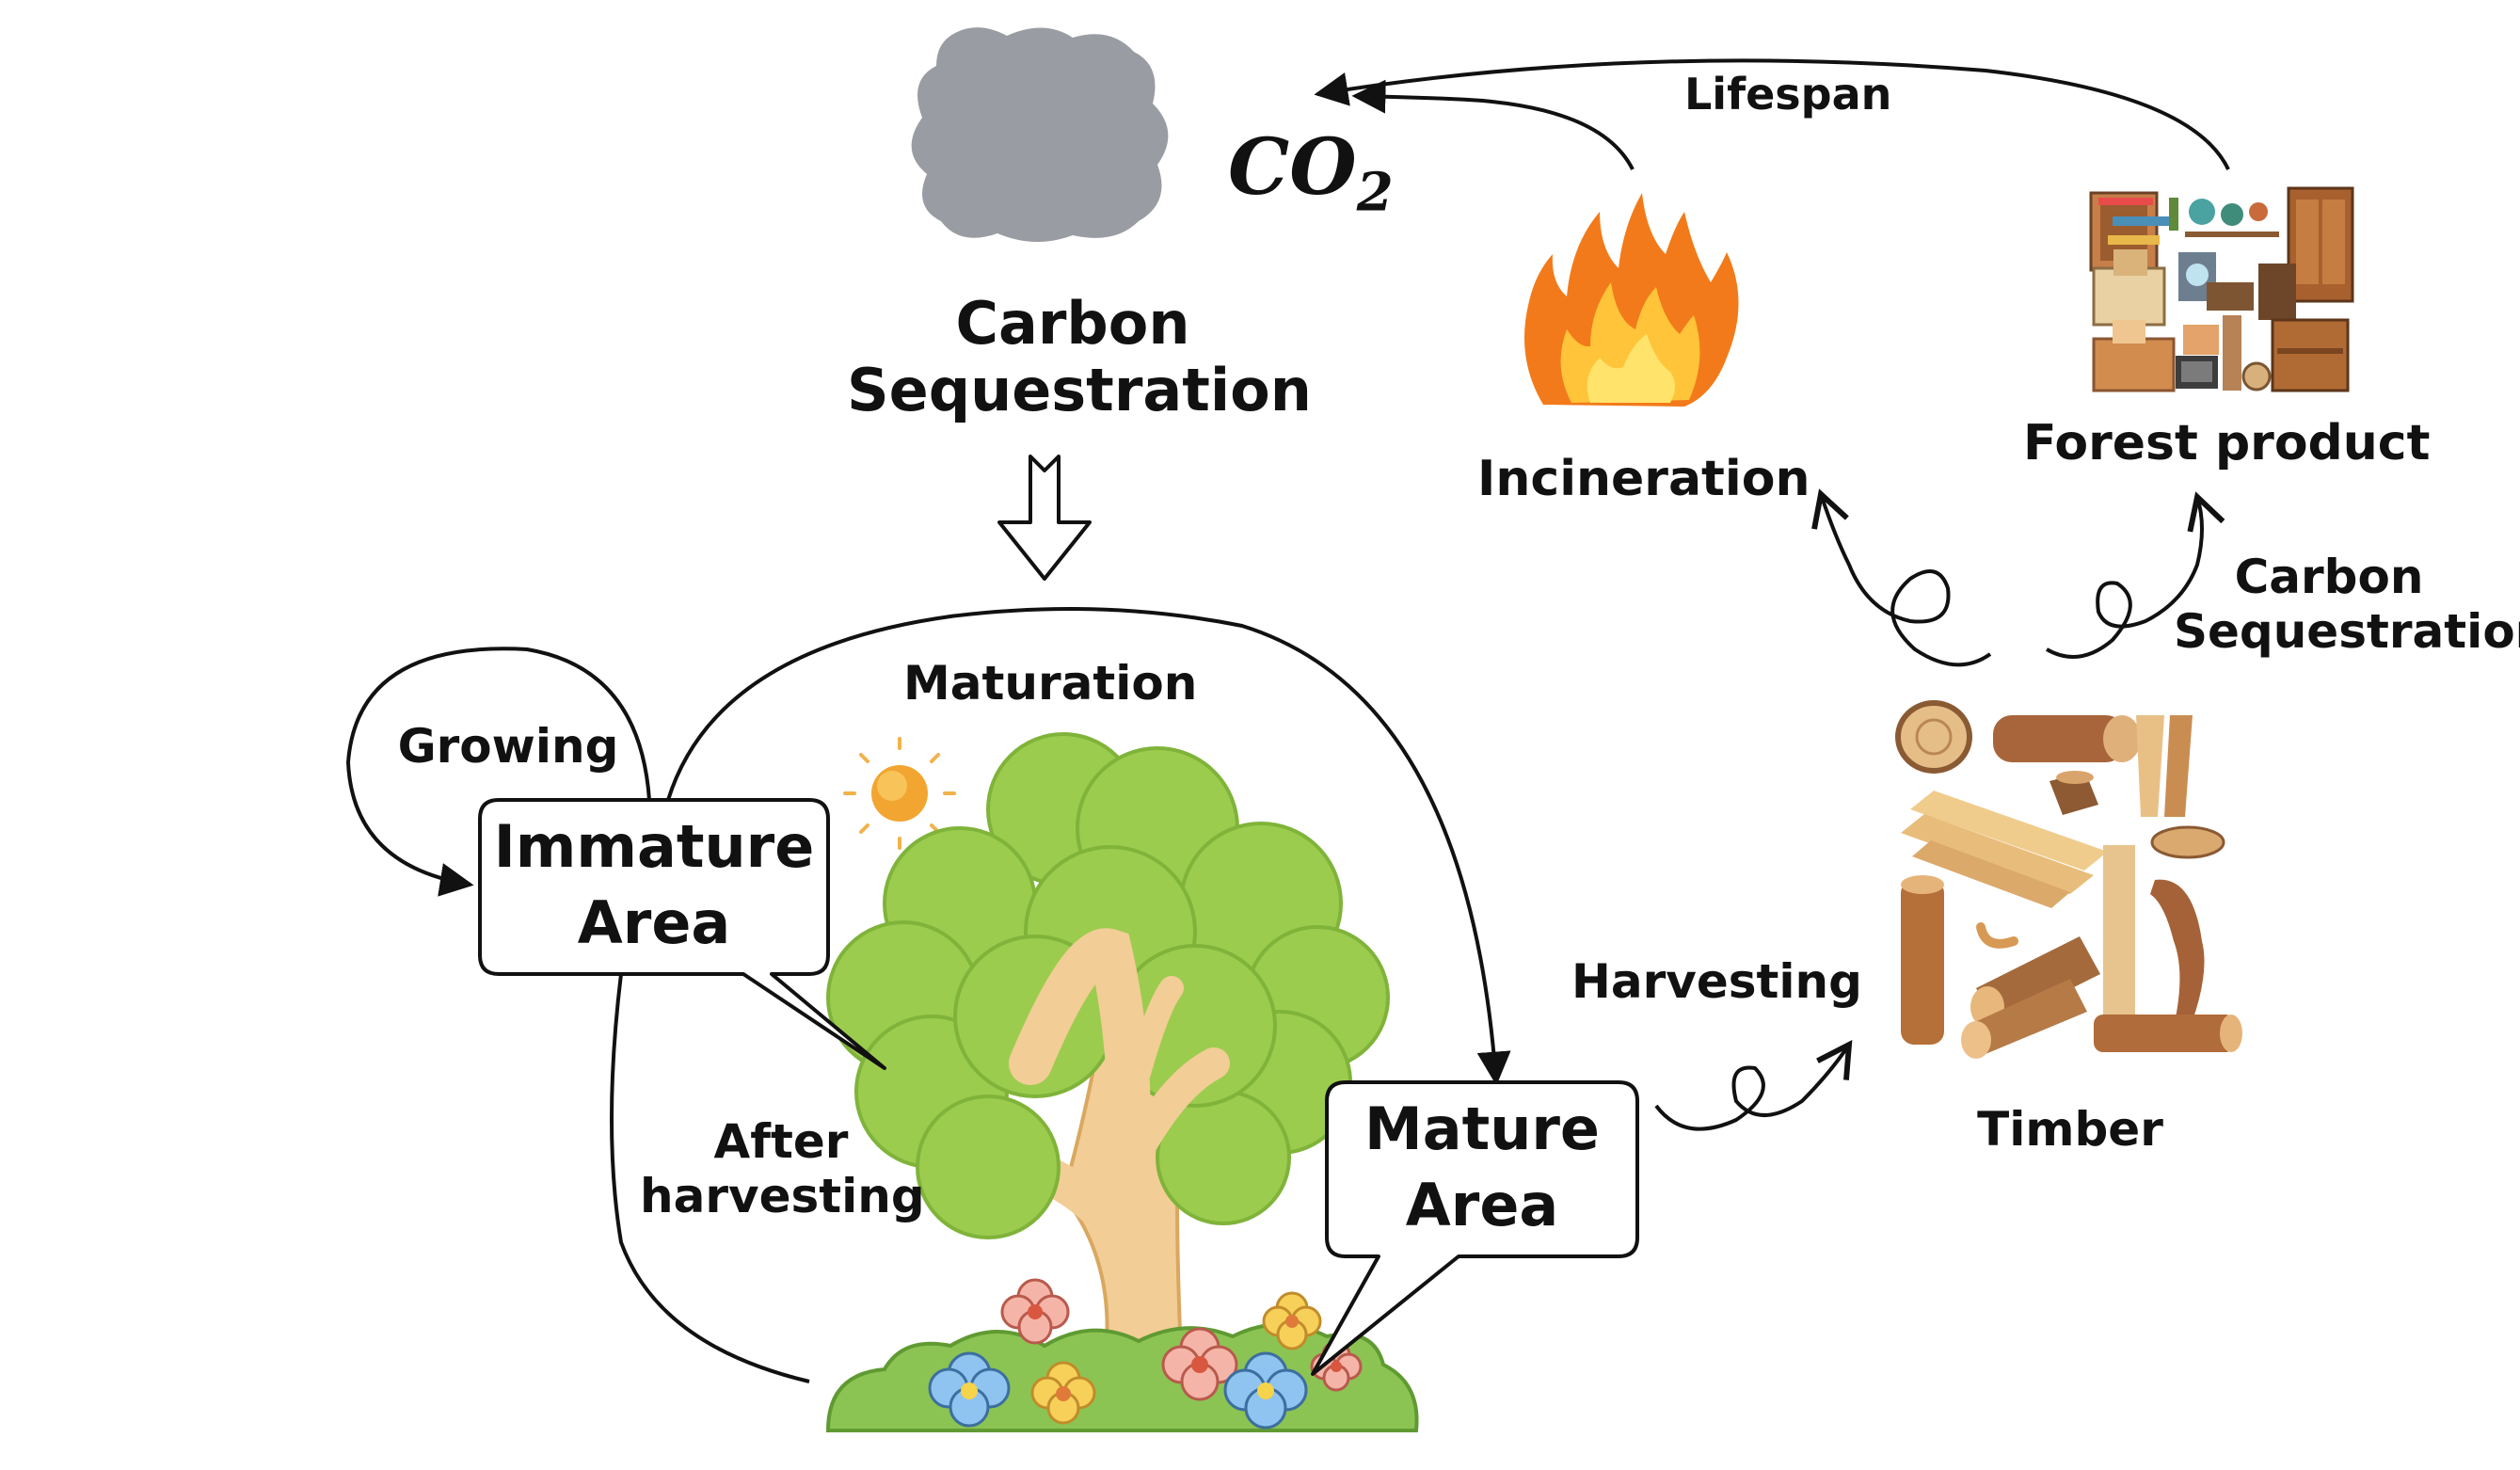  What do you see at coordinates (1631, 300) in the screenshot?
I see `fire-icon` at bounding box center [1631, 300].